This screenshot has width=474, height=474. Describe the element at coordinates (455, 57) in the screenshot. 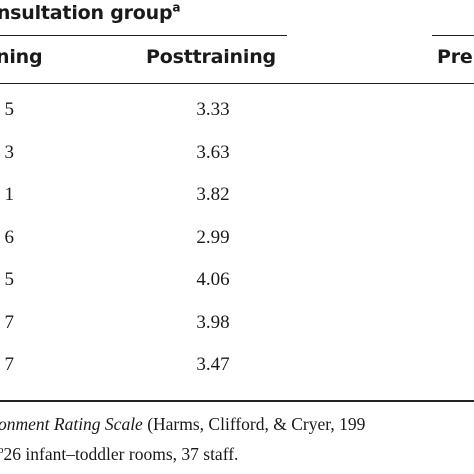

I see `column-header-pre: Pre` at that location.